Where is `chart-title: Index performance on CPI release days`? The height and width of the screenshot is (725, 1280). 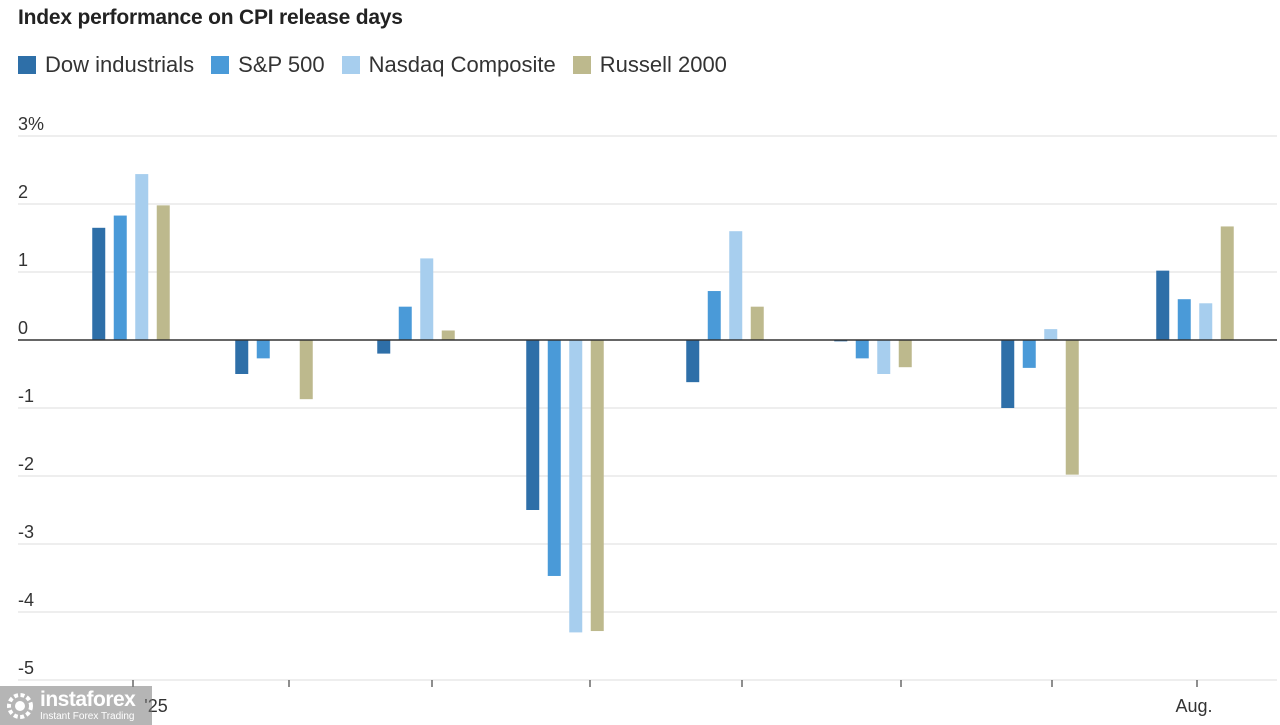
chart-title: Index performance on CPI release days is located at coordinates (210, 17).